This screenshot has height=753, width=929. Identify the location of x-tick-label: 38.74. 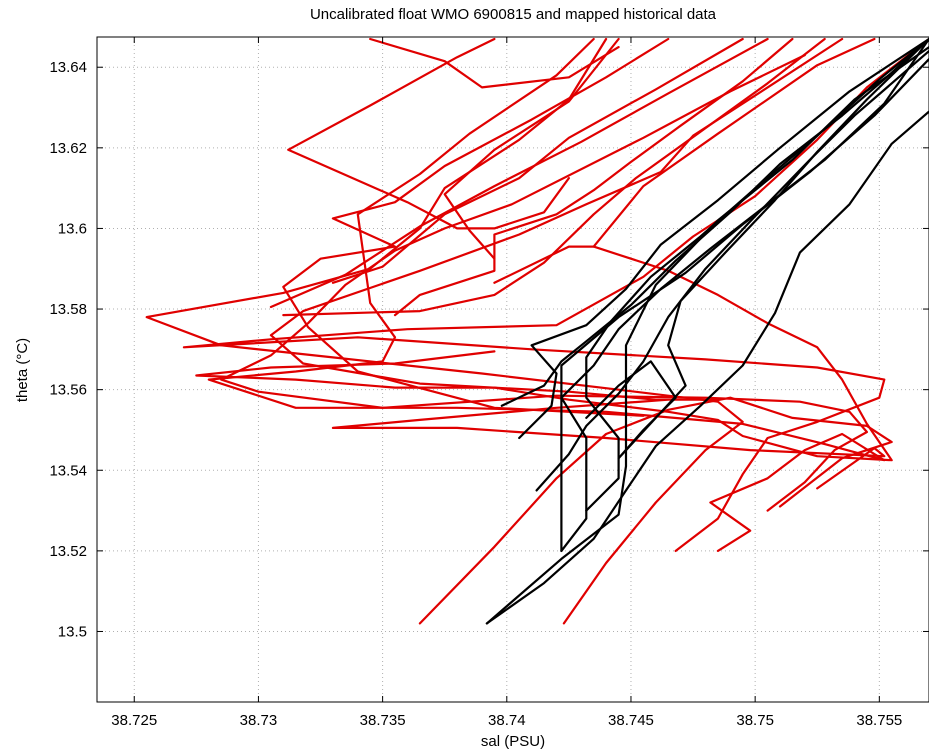
(507, 720).